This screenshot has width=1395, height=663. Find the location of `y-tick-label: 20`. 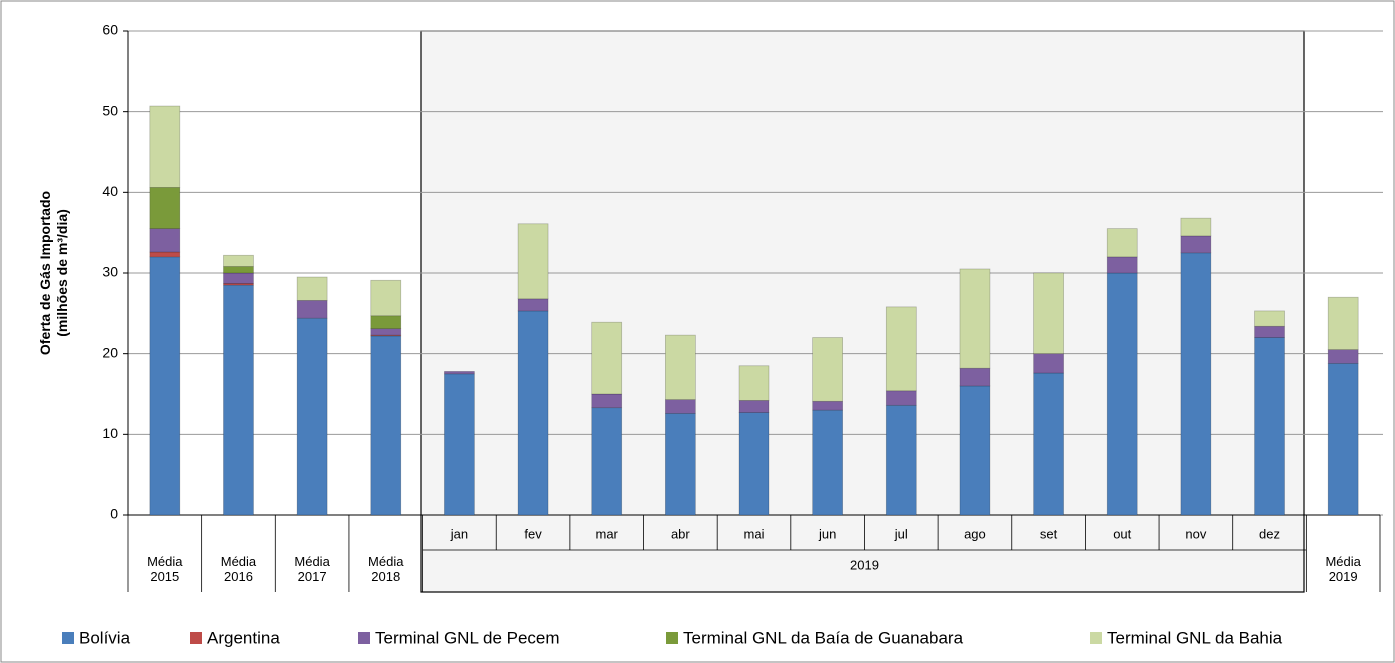

y-tick-label: 20 is located at coordinates (110, 352).